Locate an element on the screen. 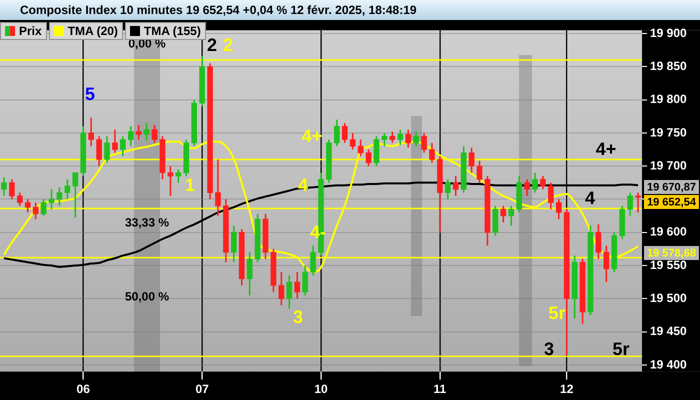 This screenshot has width=700, height=400. y-tick-label: 19 800 is located at coordinates (669, 99).